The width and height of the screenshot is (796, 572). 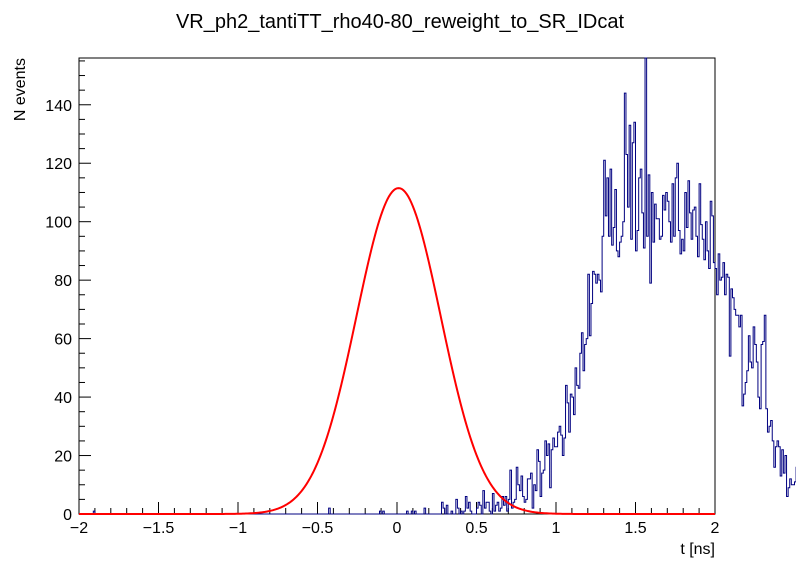 What do you see at coordinates (67, 515) in the screenshot?
I see `y-tick-label: 0` at bounding box center [67, 515].